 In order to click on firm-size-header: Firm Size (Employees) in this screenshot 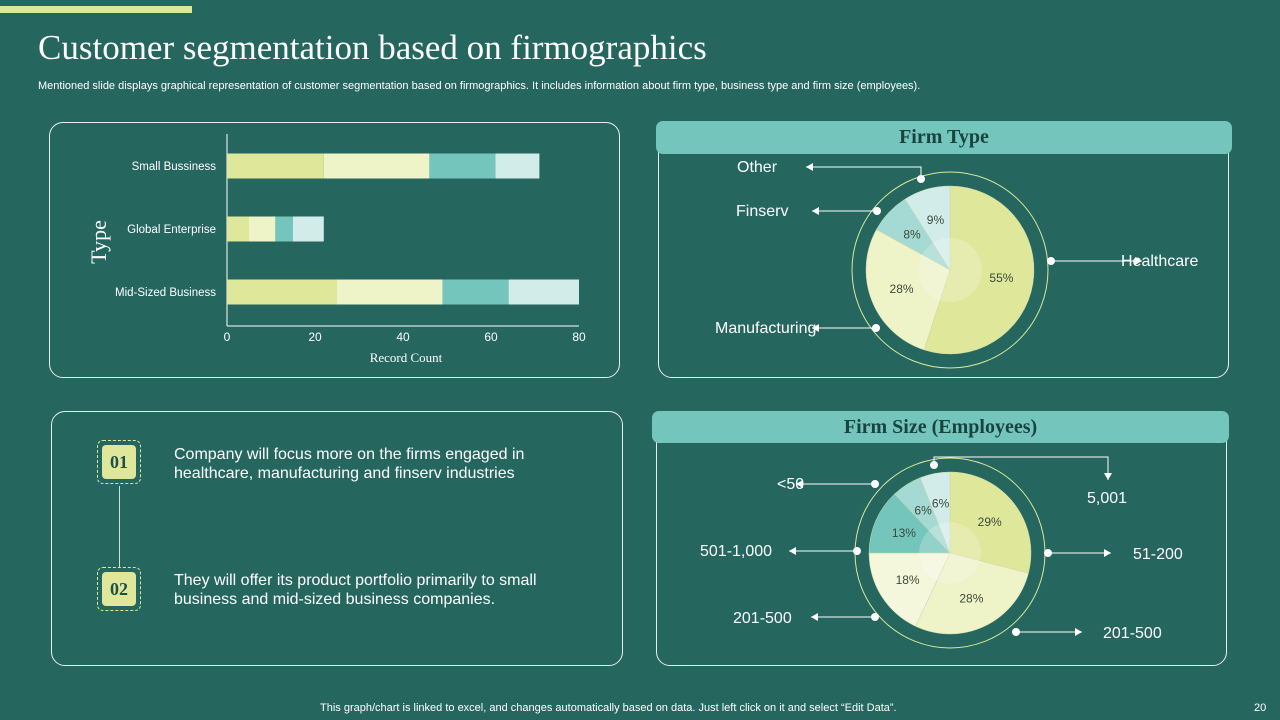, I will do `click(940, 427)`.